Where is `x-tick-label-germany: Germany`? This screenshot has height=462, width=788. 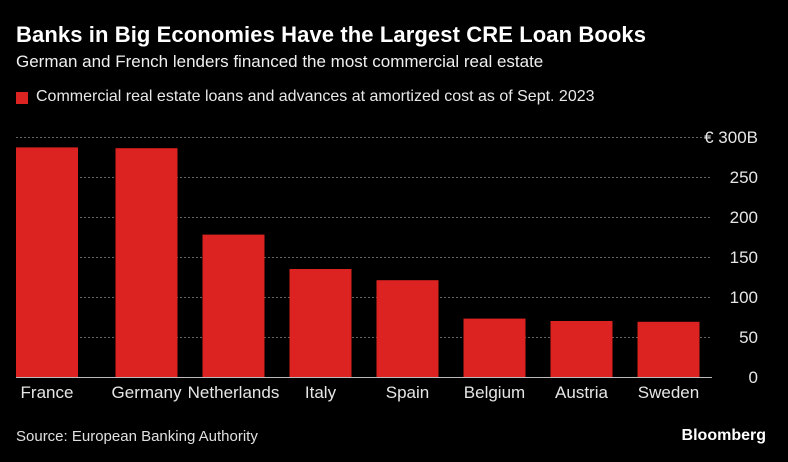 x-tick-label-germany: Germany is located at coordinates (147, 392).